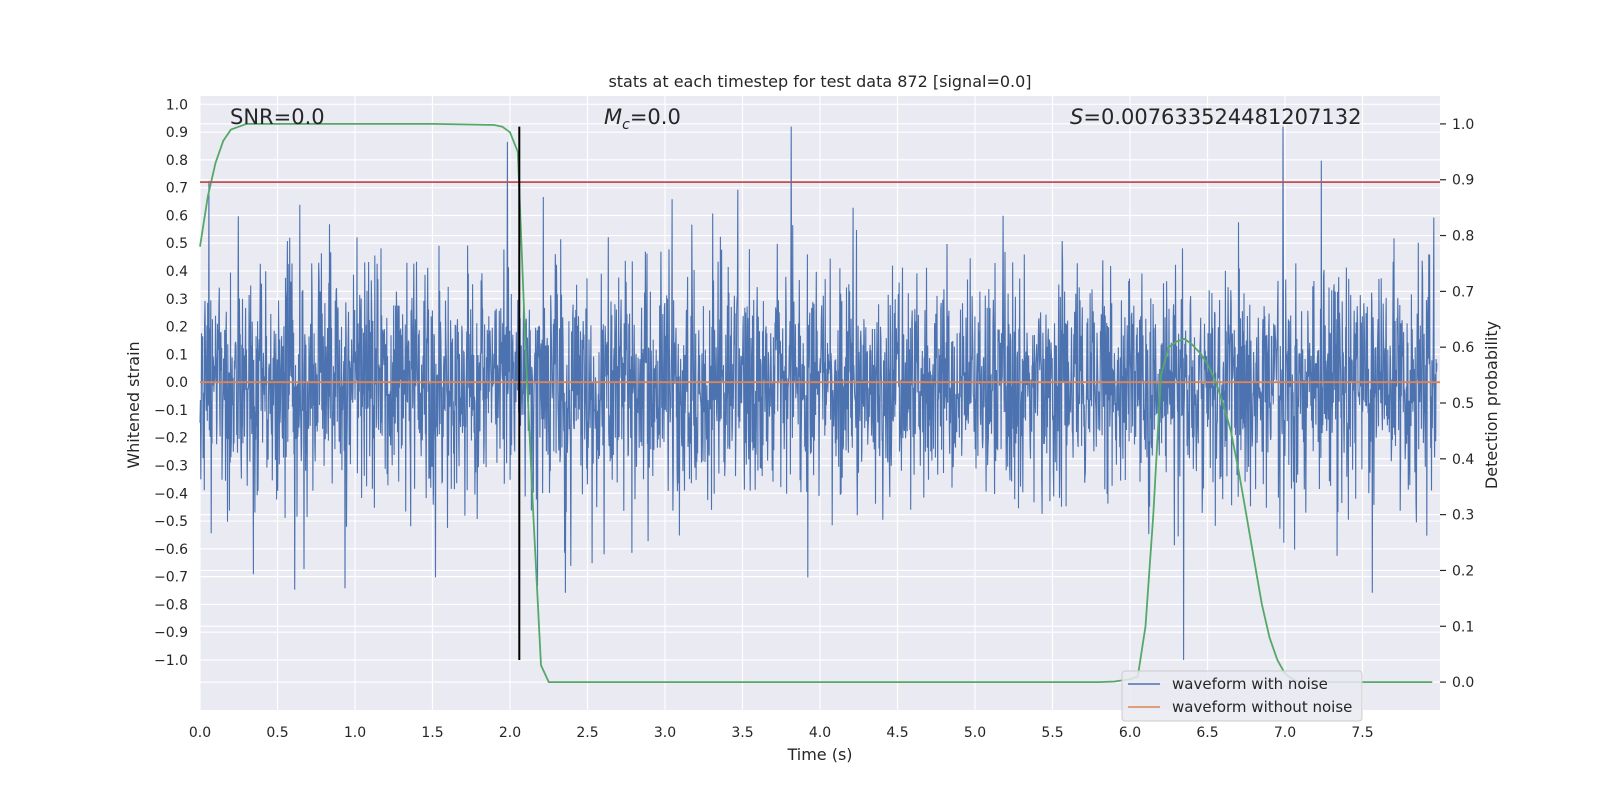 The width and height of the screenshot is (1600, 800). Describe the element at coordinates (1491, 405) in the screenshot. I see `y2-axis-label: Detection probability` at that location.